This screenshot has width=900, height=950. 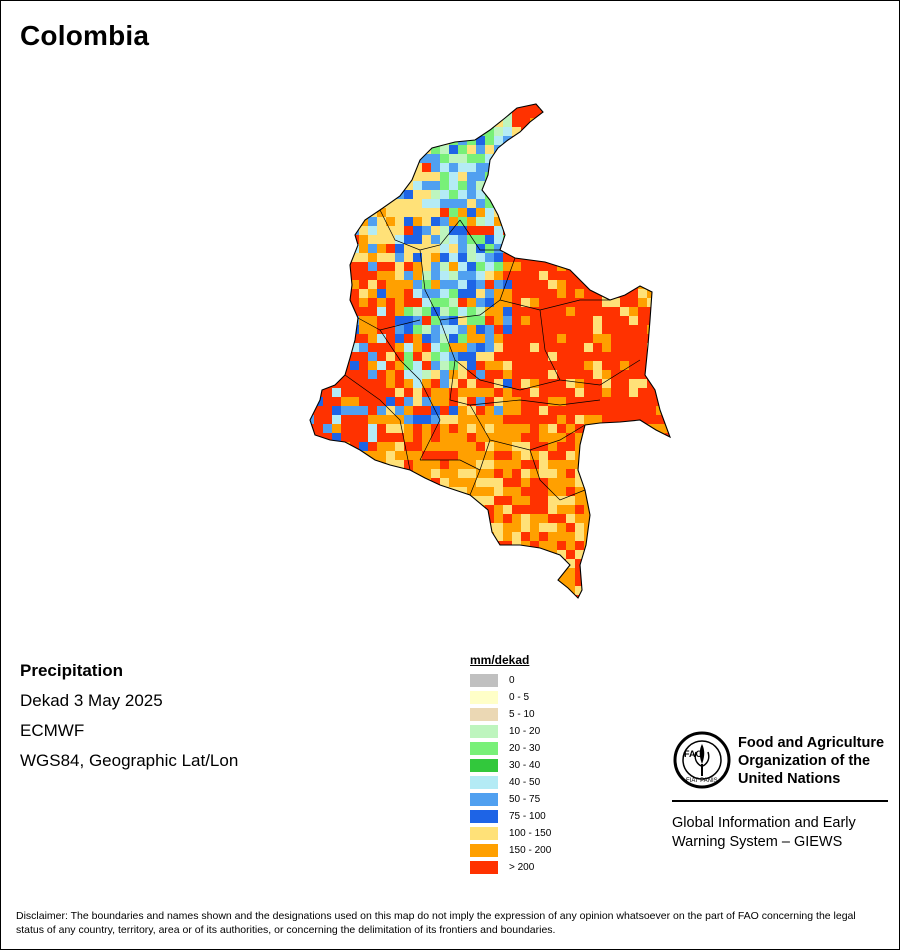 What do you see at coordinates (510, 833) in the screenshot?
I see `legend-item: 100 - 150` at bounding box center [510, 833].